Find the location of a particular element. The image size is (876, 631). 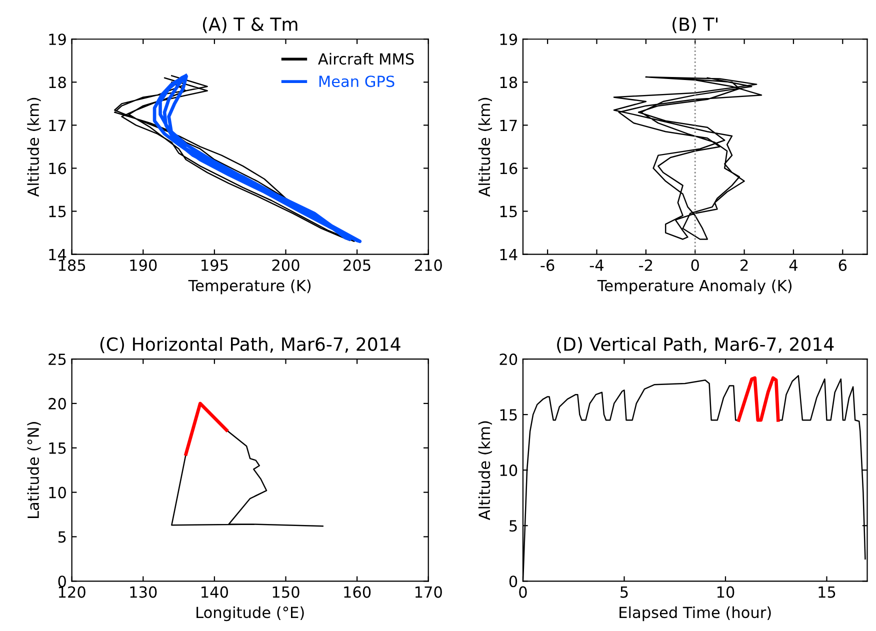

y-tick-label: 25 is located at coordinates (57, 360).